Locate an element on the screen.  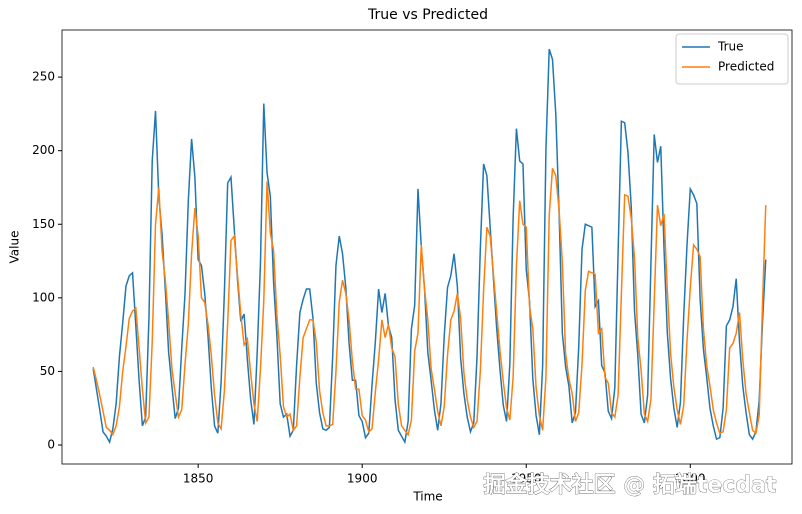
y-tick-label: 250 is located at coordinates (43, 77).